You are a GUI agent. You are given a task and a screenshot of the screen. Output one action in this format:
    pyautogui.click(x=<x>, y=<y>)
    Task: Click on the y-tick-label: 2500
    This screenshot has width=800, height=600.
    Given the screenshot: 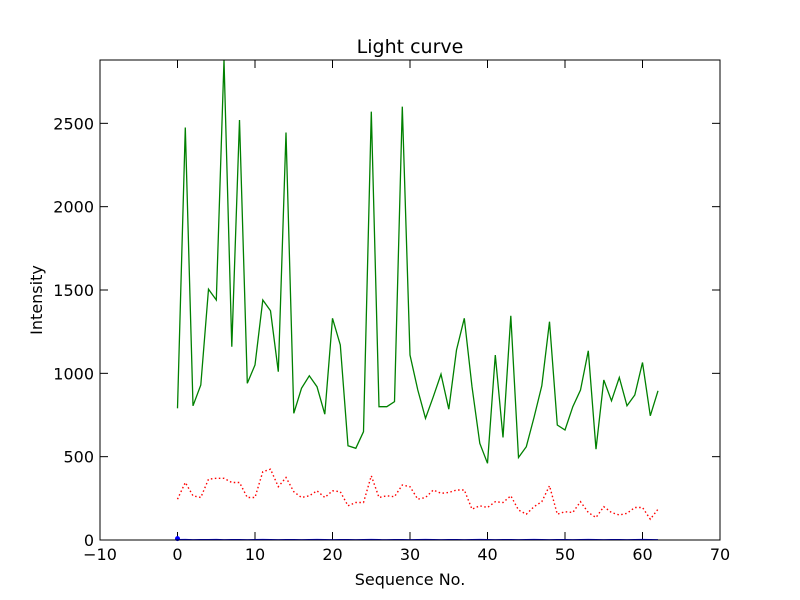 What is the action you would take?
    pyautogui.click(x=73, y=123)
    